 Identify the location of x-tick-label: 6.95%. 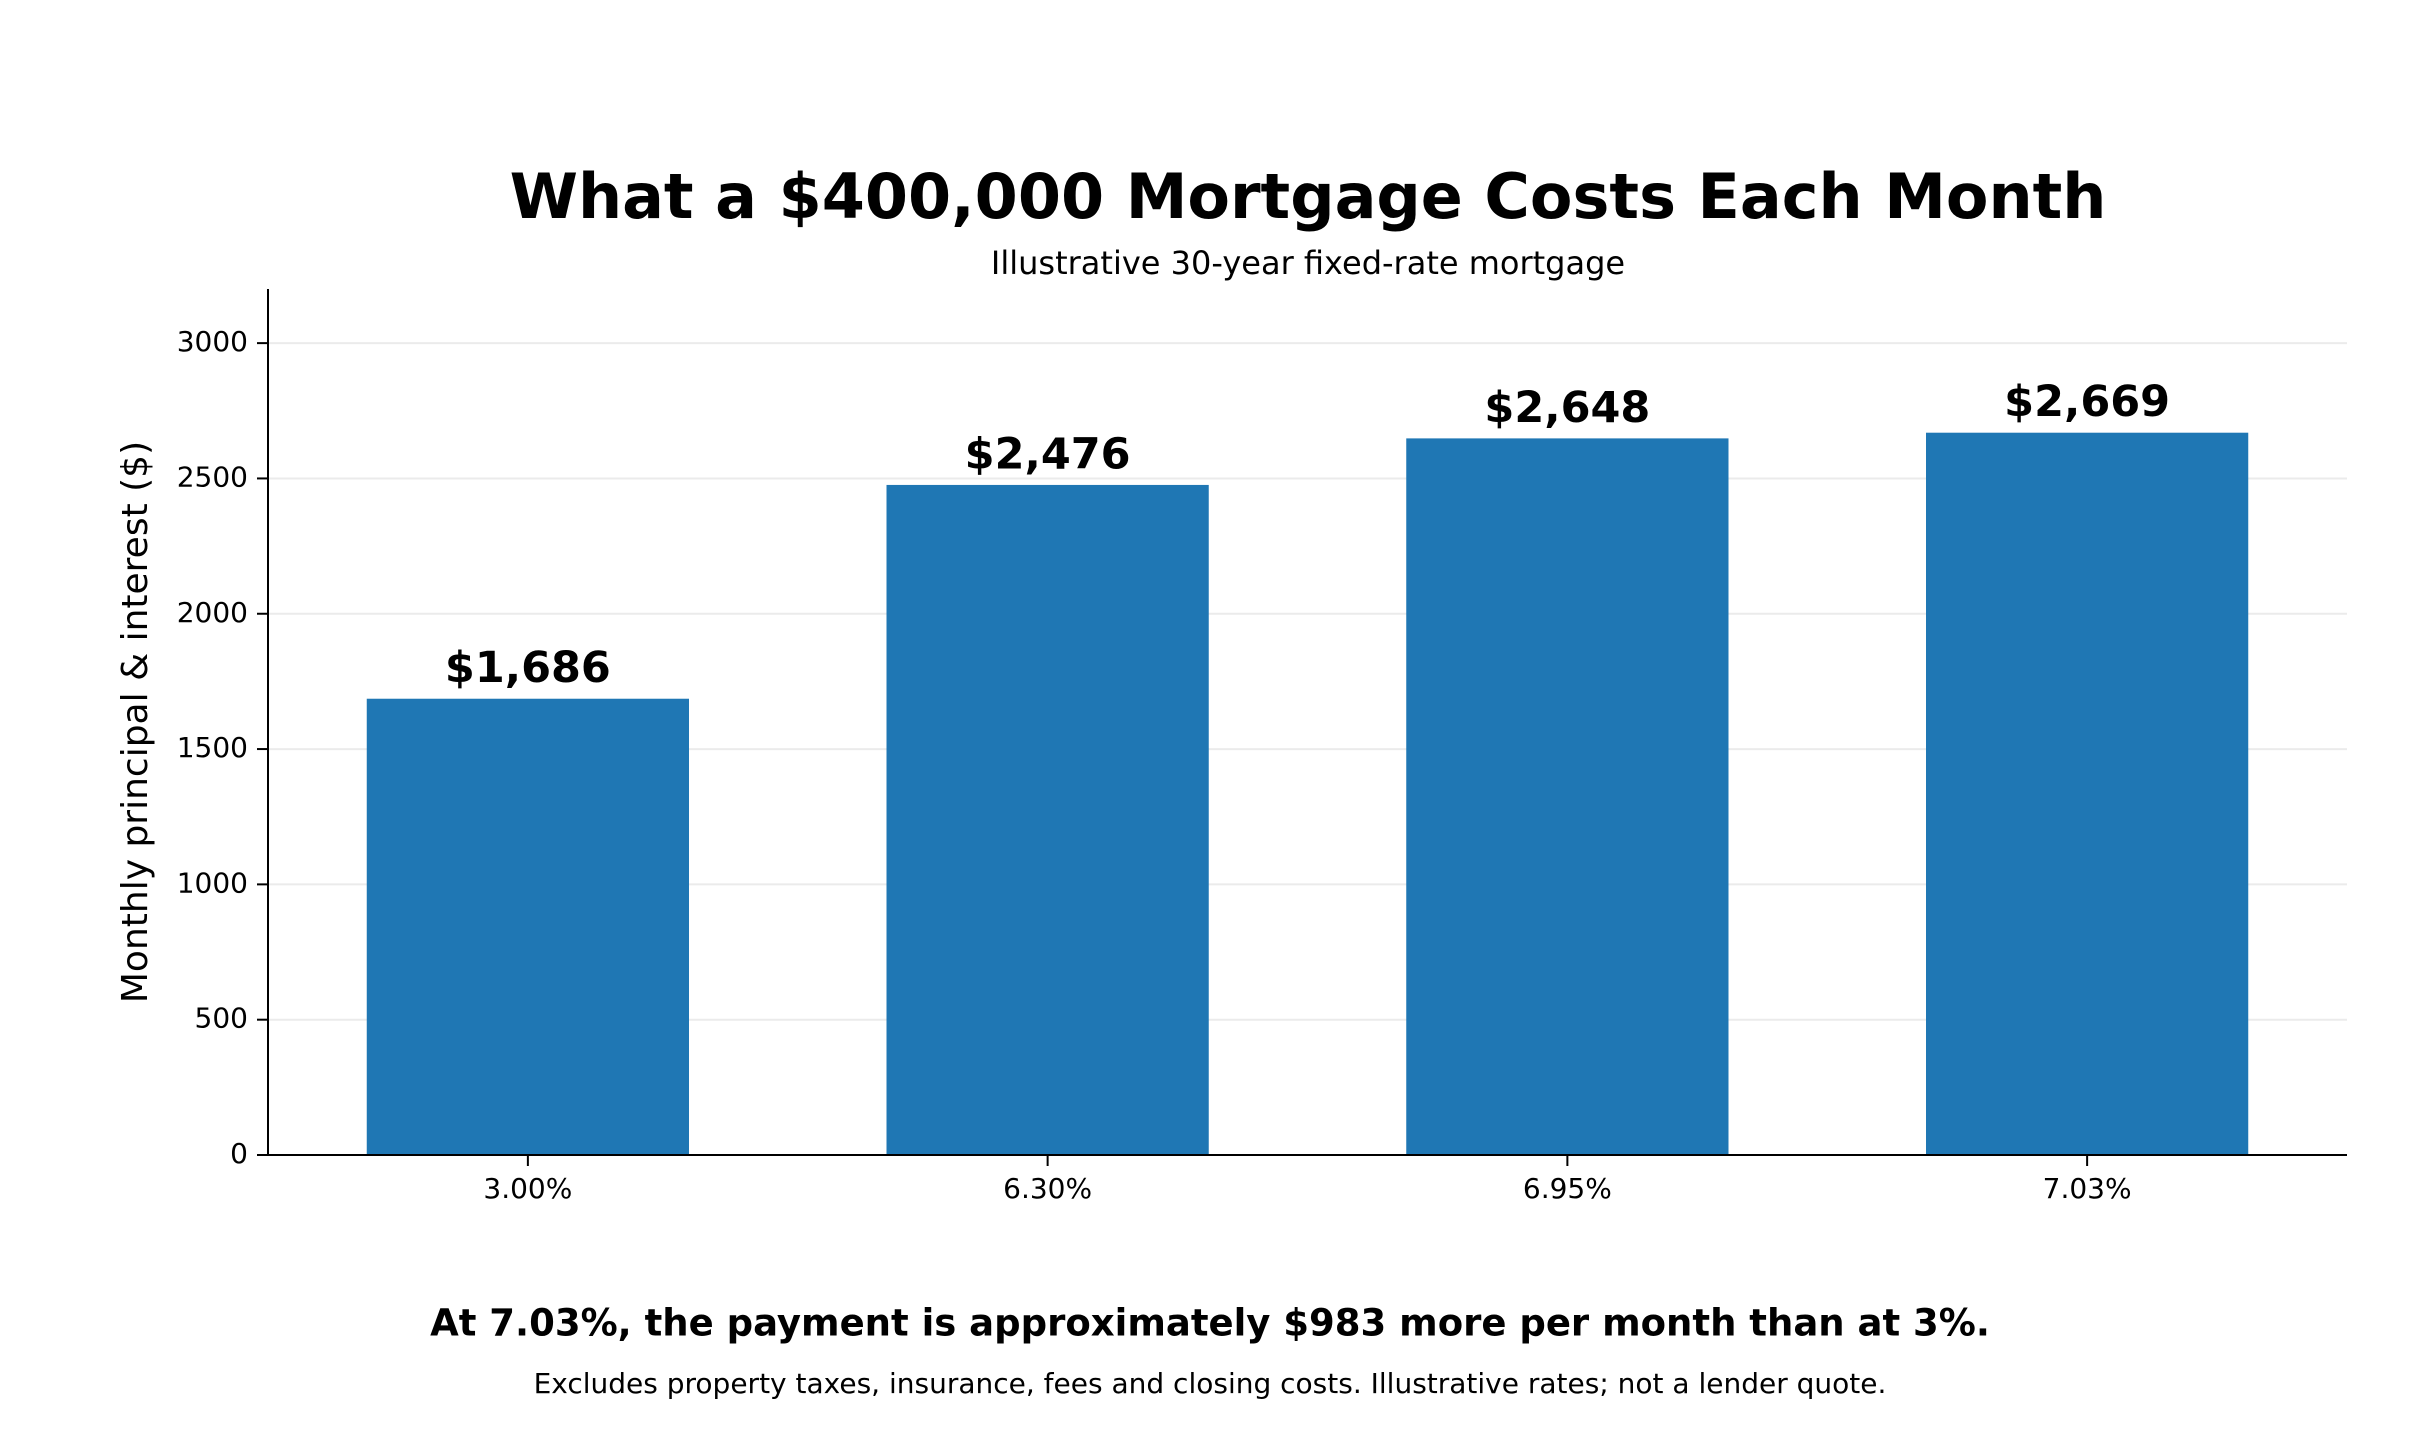
(1567, 1188).